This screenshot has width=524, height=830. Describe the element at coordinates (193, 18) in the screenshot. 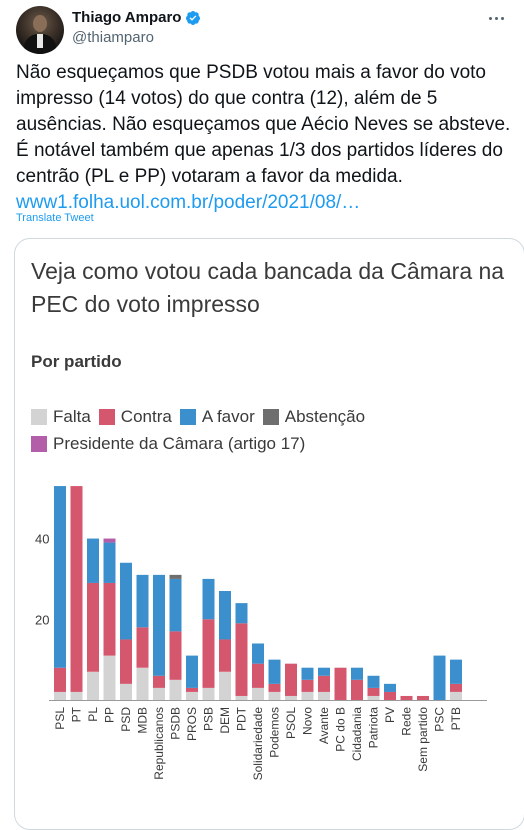

I see `verified-badge-icon` at that location.